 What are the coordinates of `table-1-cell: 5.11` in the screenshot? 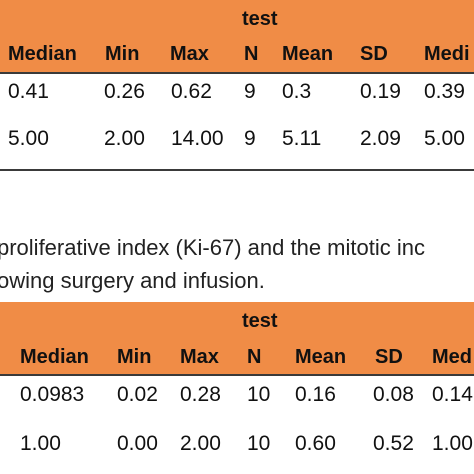 It's located at (302, 138).